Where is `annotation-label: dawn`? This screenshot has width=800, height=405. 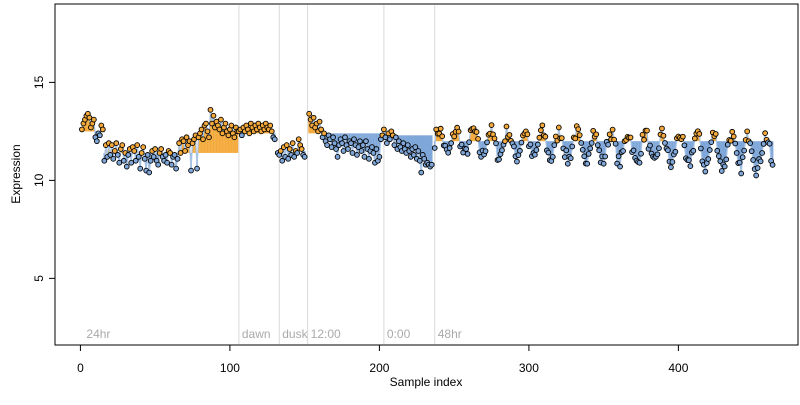
annotation-label: dawn is located at coordinates (256, 334).